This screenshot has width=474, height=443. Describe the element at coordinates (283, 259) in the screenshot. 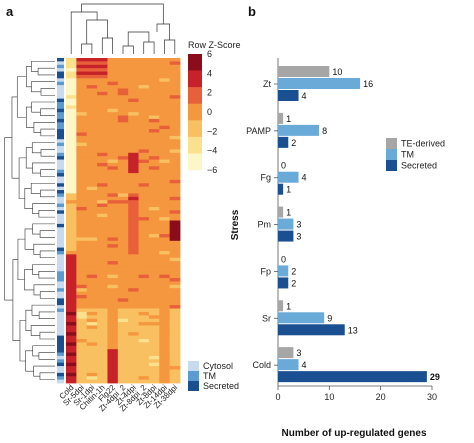

I see `bar-value-label: 0` at that location.